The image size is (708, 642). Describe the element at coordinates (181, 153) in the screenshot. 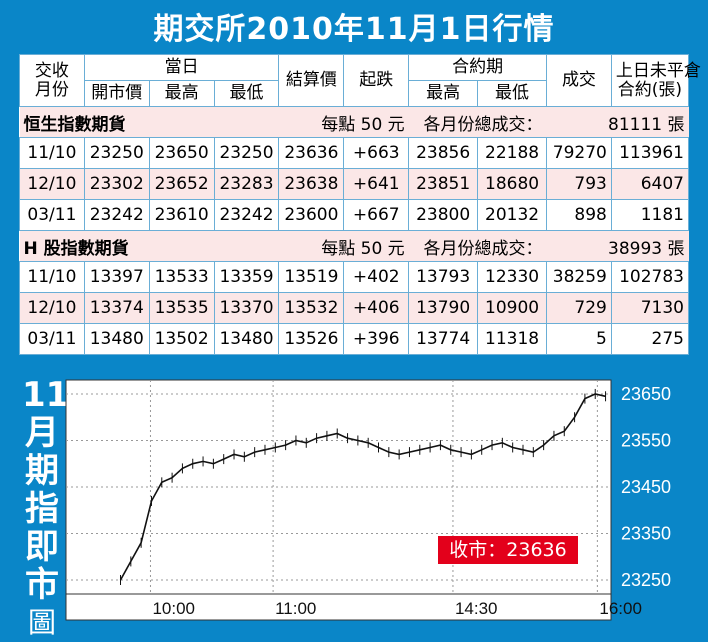

I see `table-cell: 23650` at that location.